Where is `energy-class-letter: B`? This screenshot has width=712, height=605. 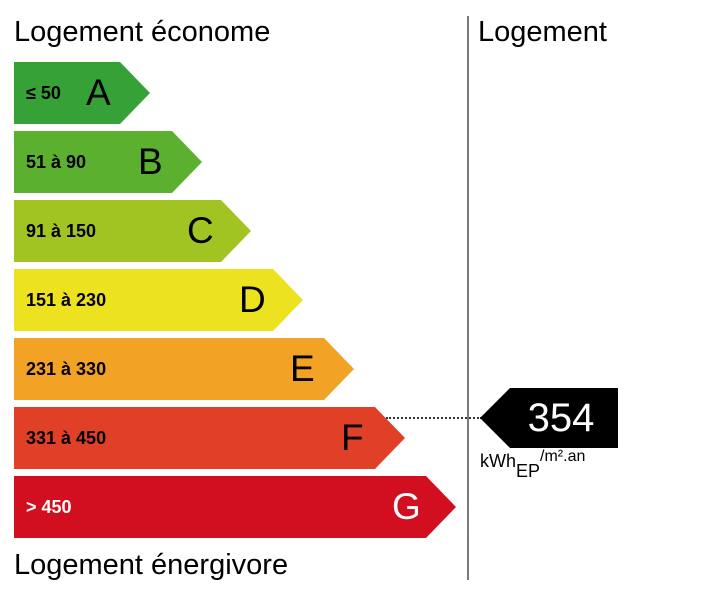
energy-class-letter: B is located at coordinates (150, 161).